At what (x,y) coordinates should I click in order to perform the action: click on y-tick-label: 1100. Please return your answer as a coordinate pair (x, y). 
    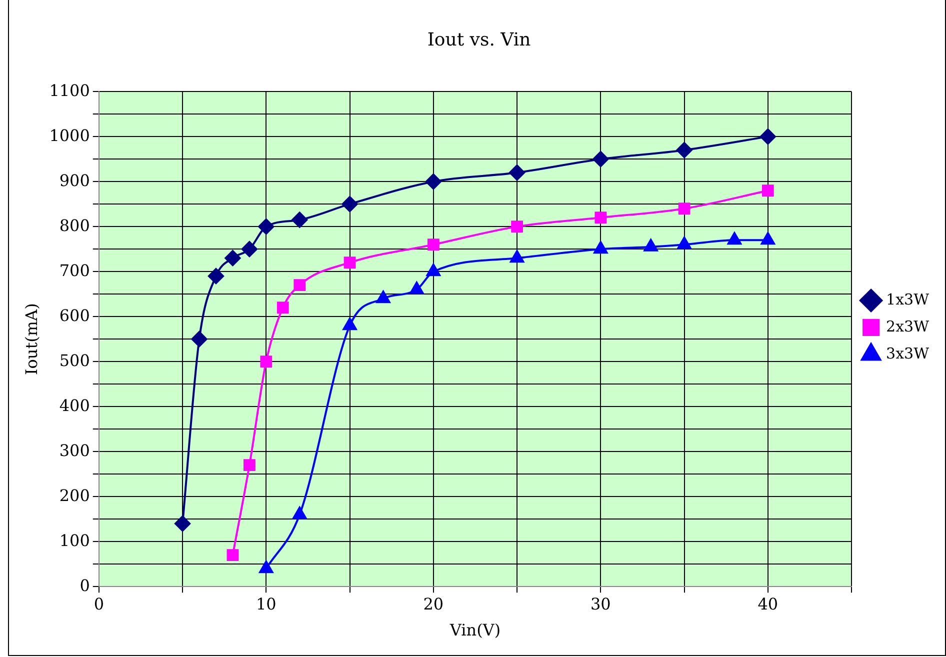
    Looking at the image, I should click on (69, 90).